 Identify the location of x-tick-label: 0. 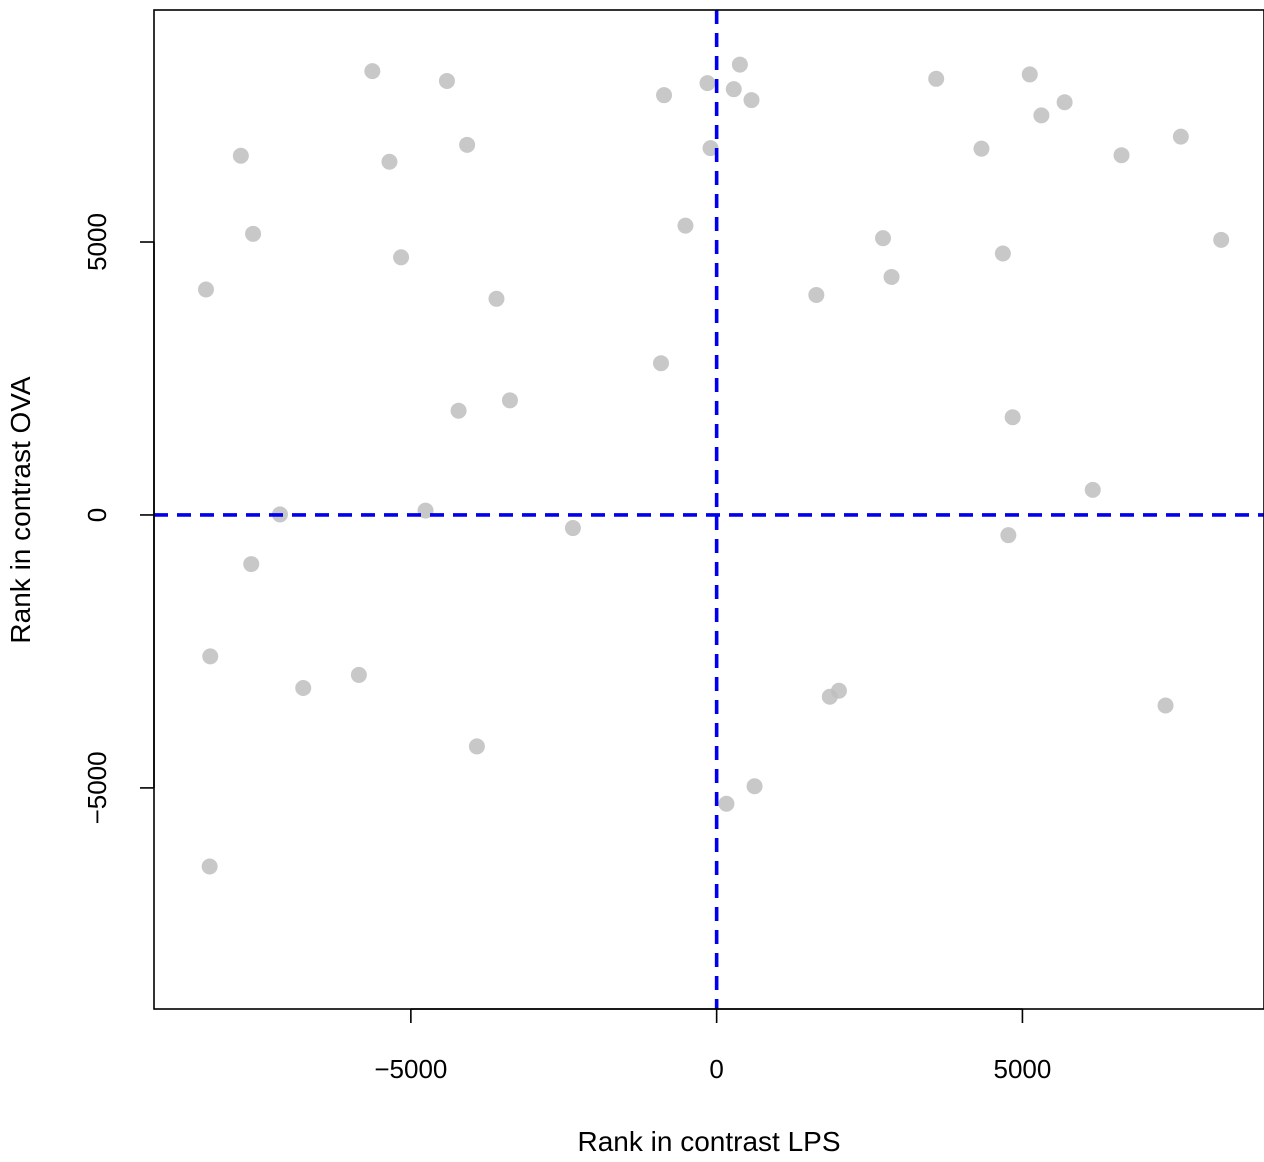
(716, 1069).